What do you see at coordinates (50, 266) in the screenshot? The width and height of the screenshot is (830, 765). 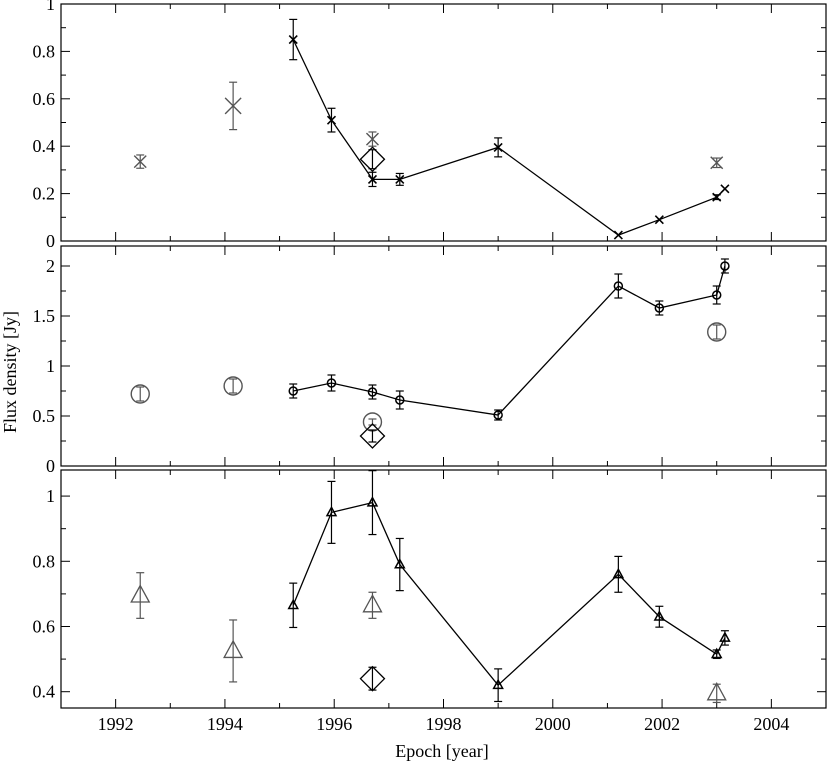 I see `y-tick-label: 2` at bounding box center [50, 266].